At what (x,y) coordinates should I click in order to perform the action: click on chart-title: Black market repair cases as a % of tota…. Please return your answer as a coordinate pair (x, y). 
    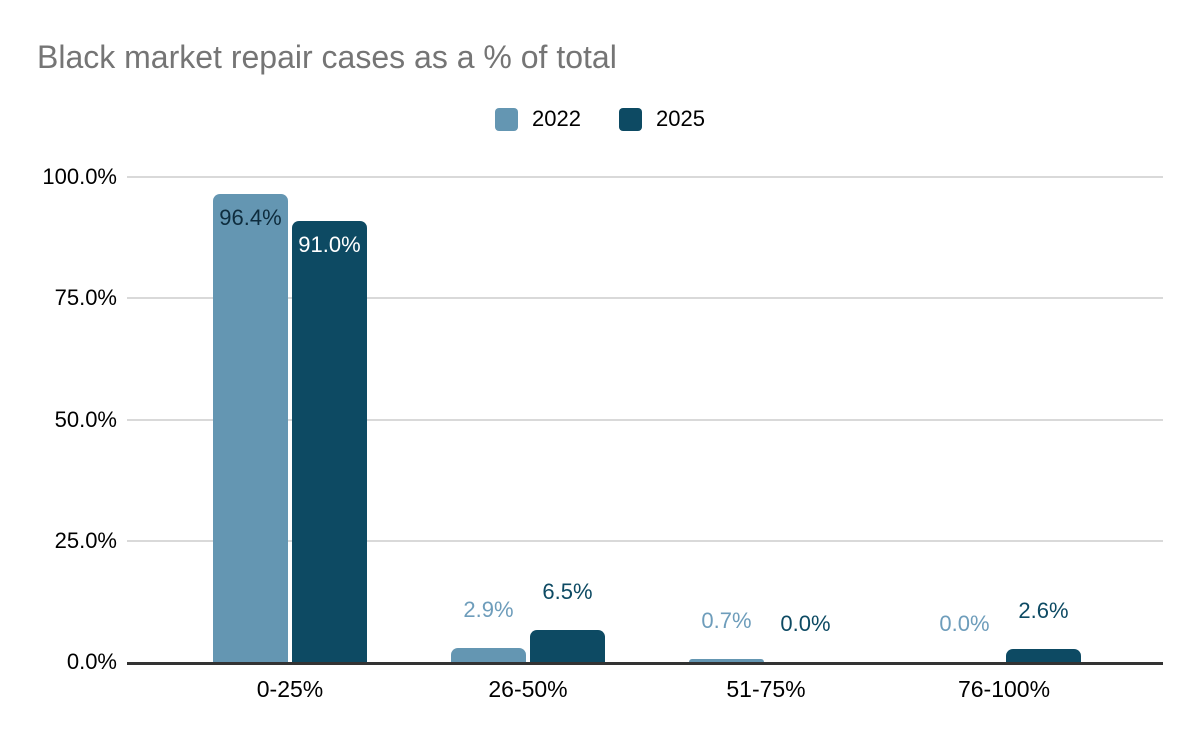
    Looking at the image, I should click on (327, 57).